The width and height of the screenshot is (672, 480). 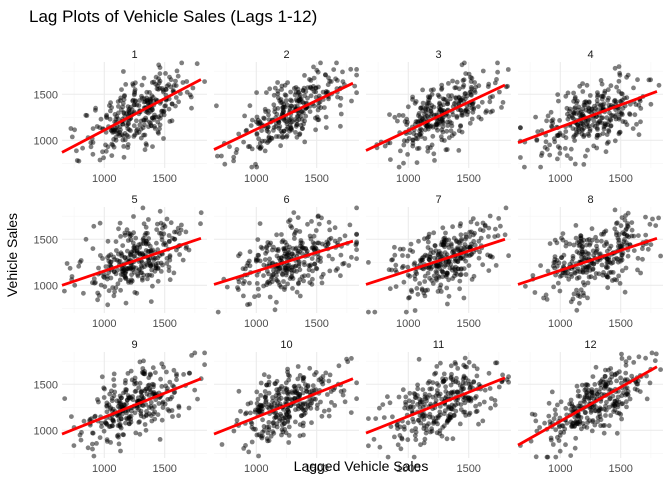 What do you see at coordinates (256, 179) in the screenshot?
I see `x-tick-label: 1000` at bounding box center [256, 179].